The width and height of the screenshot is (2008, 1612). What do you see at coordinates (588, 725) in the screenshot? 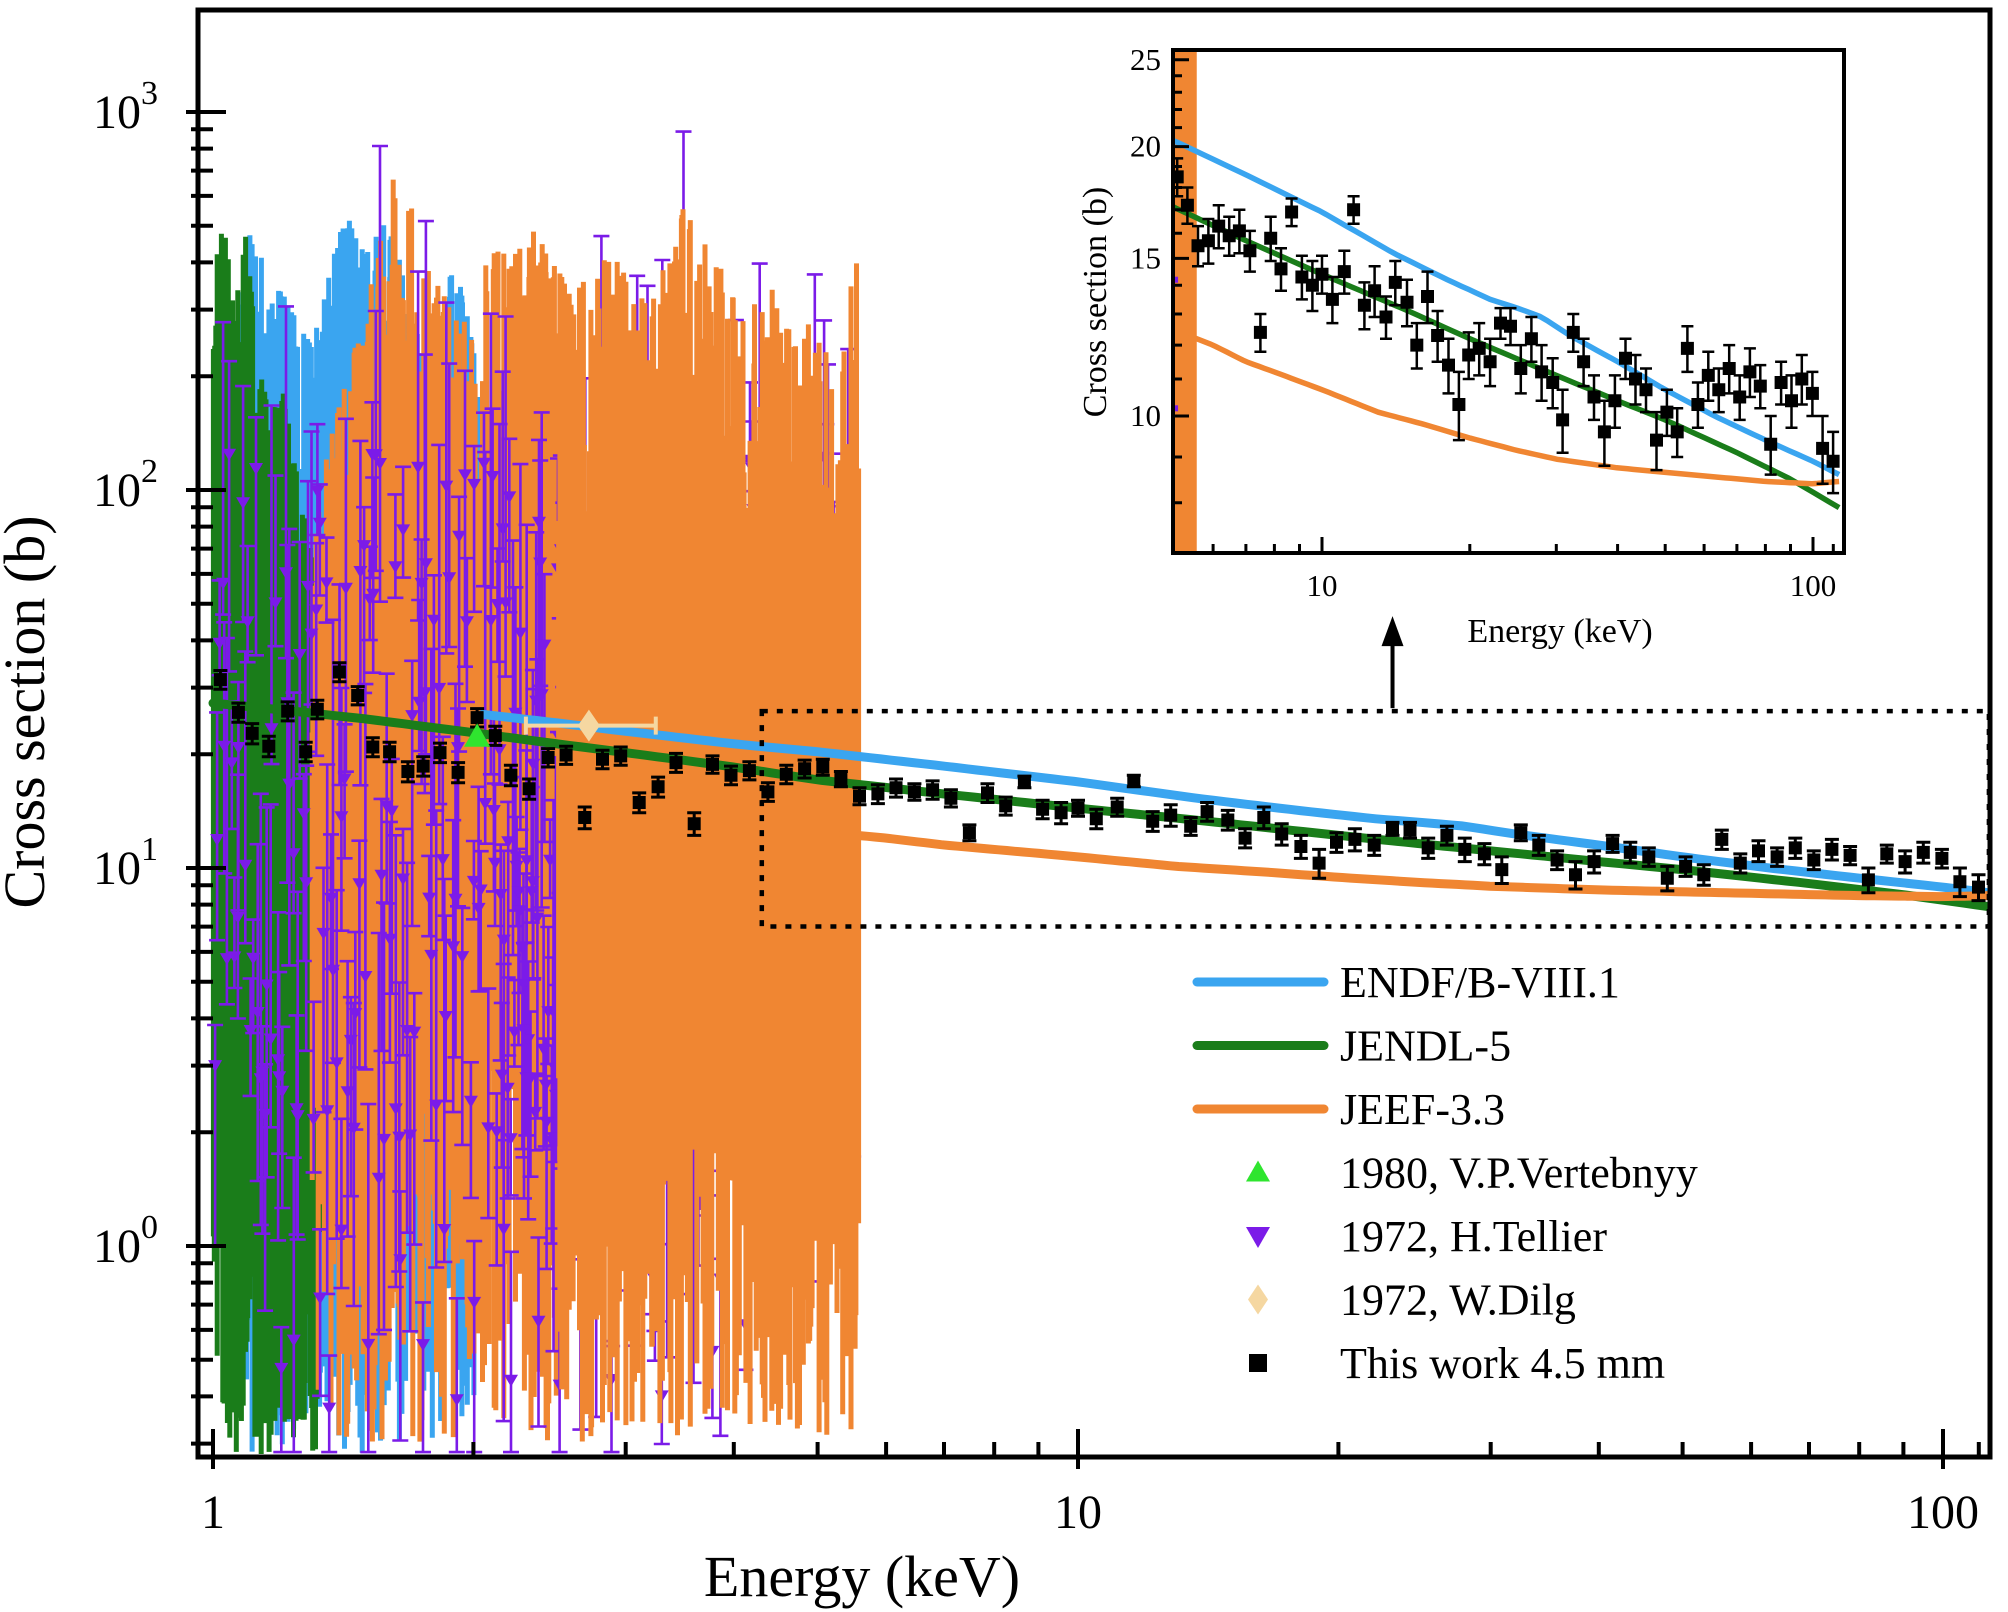
I see `dilg-marker` at bounding box center [588, 725].